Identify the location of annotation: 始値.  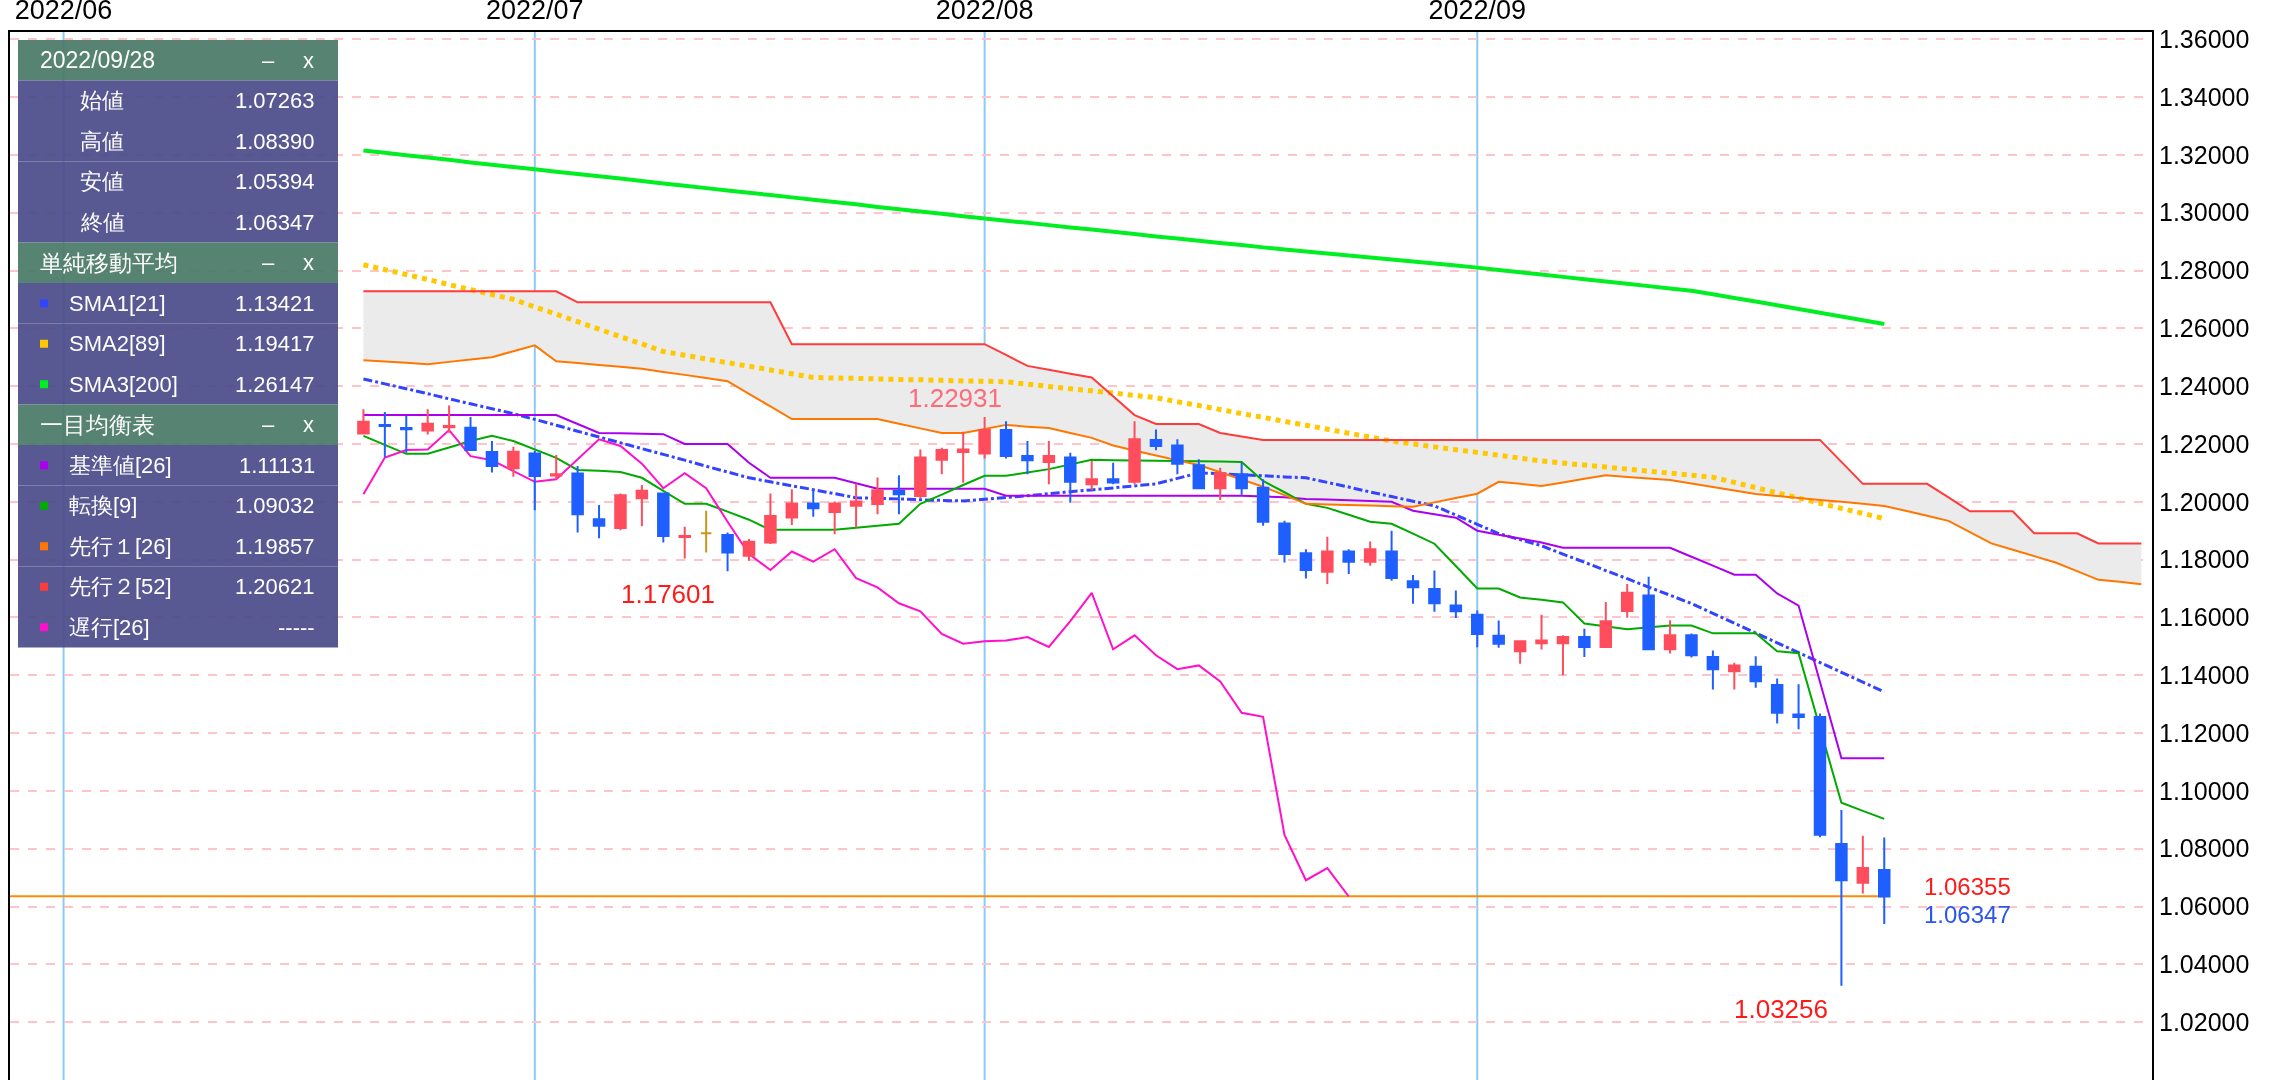
(102, 100).